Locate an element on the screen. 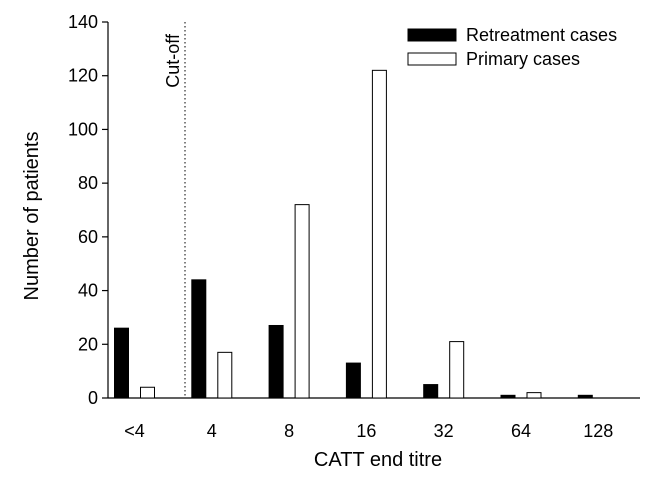  y-tick-label: 60 is located at coordinates (88, 237).